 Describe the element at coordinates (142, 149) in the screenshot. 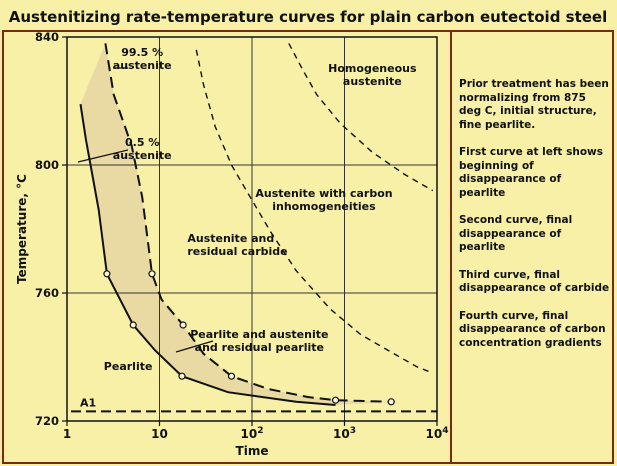

I see `annotation-label: 0.5 % austenite` at that location.